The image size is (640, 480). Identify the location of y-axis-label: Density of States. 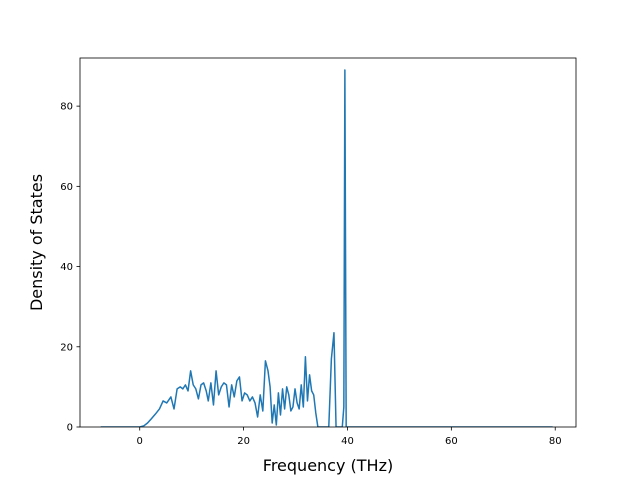
(36, 242).